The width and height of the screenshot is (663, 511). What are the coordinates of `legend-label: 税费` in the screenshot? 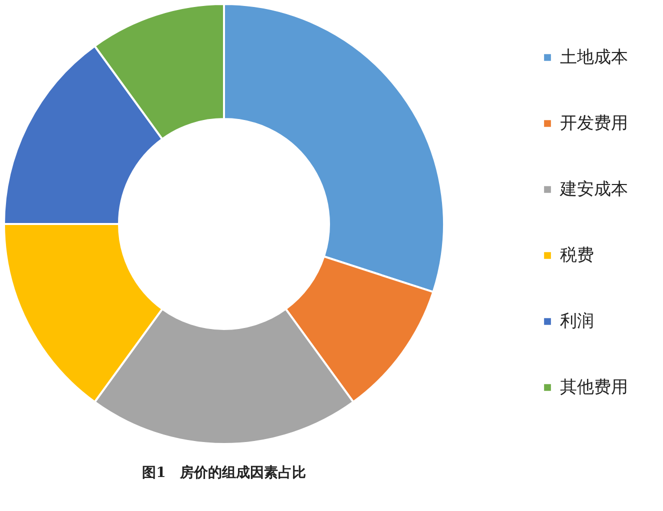 It's located at (577, 256).